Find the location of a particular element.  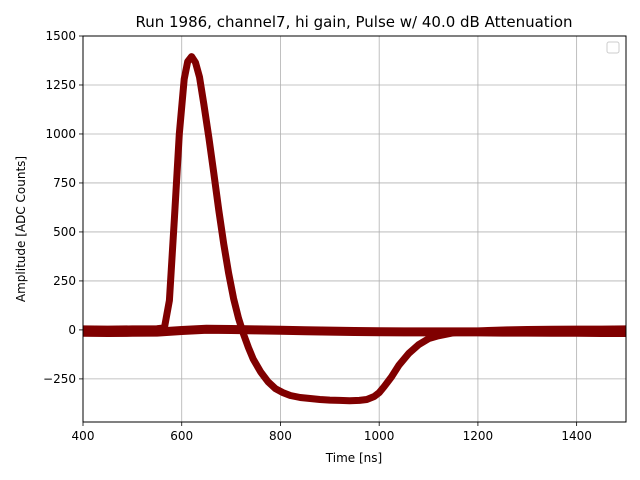

x-tick-label: 600 is located at coordinates (181, 436).